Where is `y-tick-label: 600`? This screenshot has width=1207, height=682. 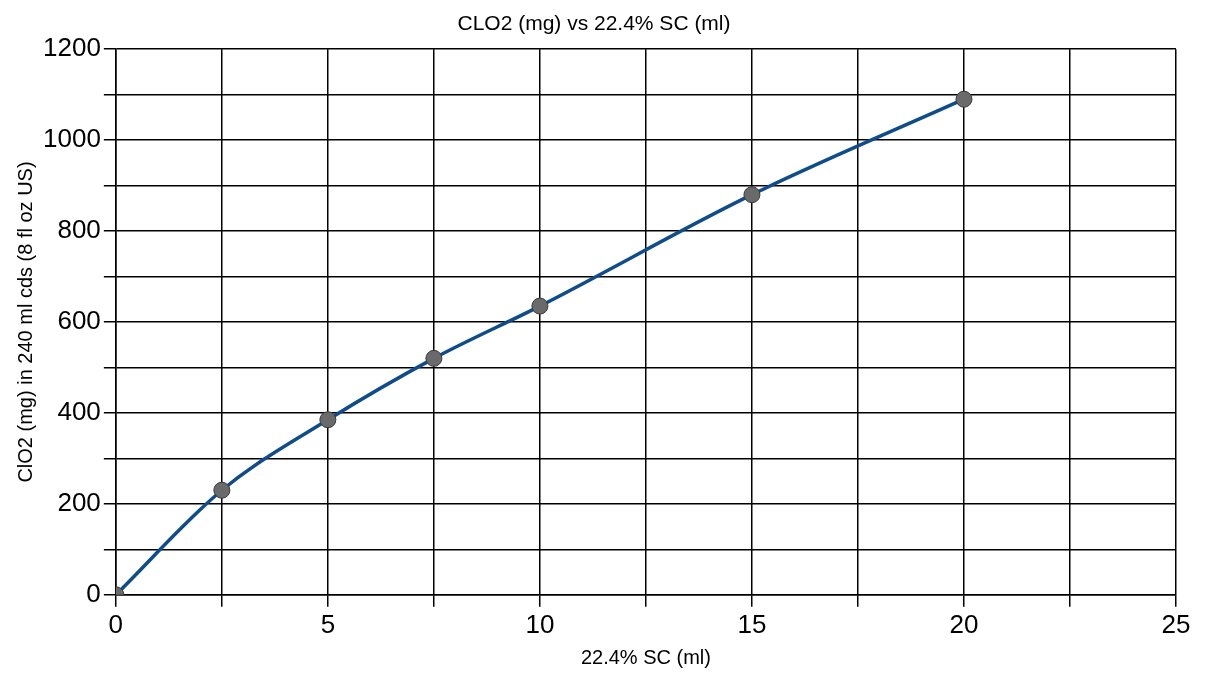
y-tick-label: 600 is located at coordinates (79, 320).